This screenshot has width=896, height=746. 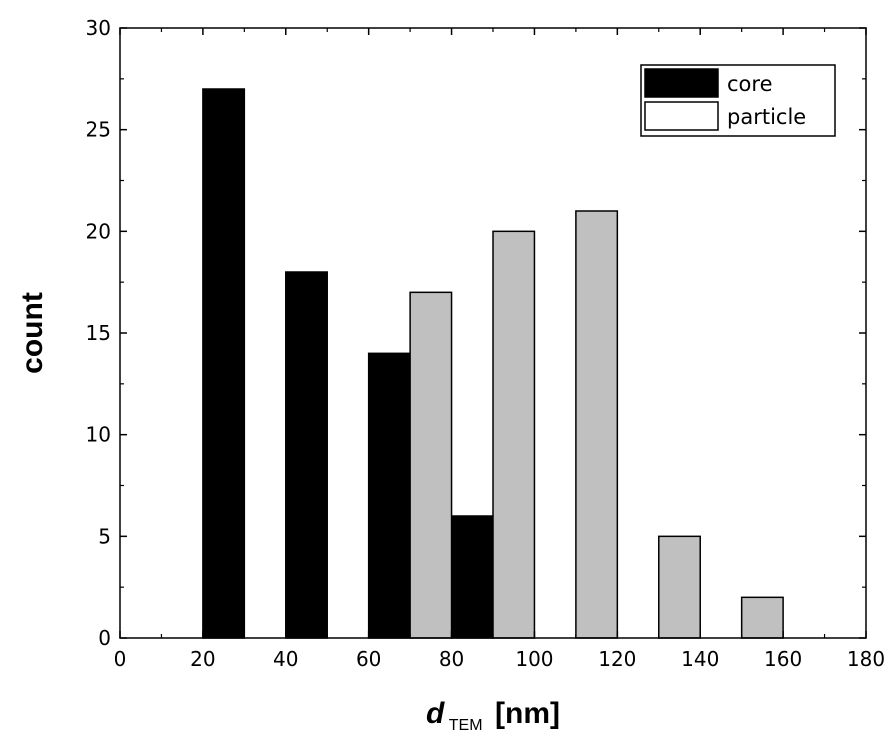 What do you see at coordinates (98, 28) in the screenshot?
I see `y-tick-label-30: 30` at bounding box center [98, 28].